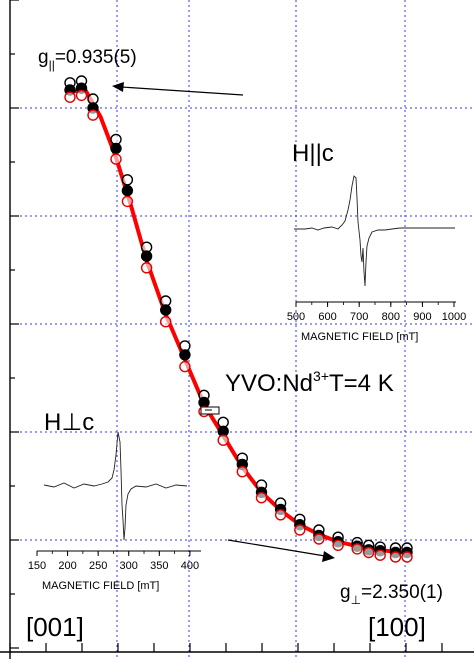  Describe the element at coordinates (87, 59) in the screenshot. I see `g-parallel-label: g||=0.935(5)` at that location.